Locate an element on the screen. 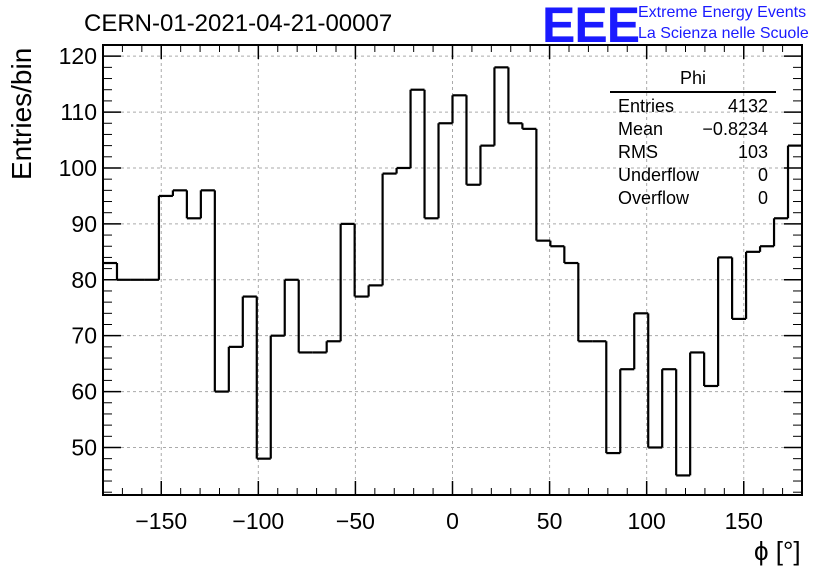 This screenshot has width=836, height=572. x-tick-label: −100 is located at coordinates (258, 521).